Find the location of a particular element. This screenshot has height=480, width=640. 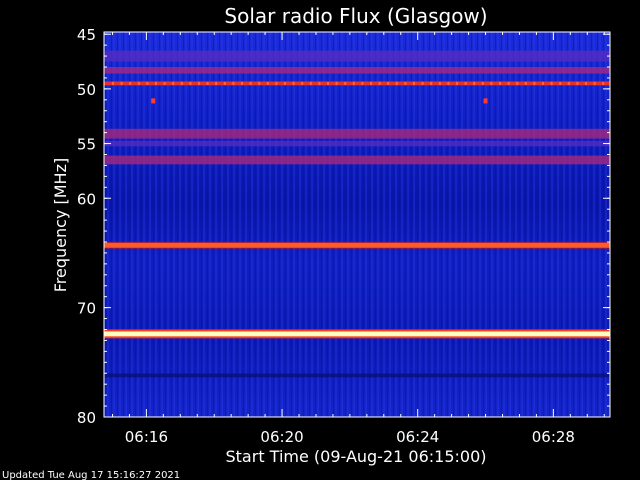

updated-timestamp: Updated Tue Aug 17 15:16:27 2021 is located at coordinates (91, 475).